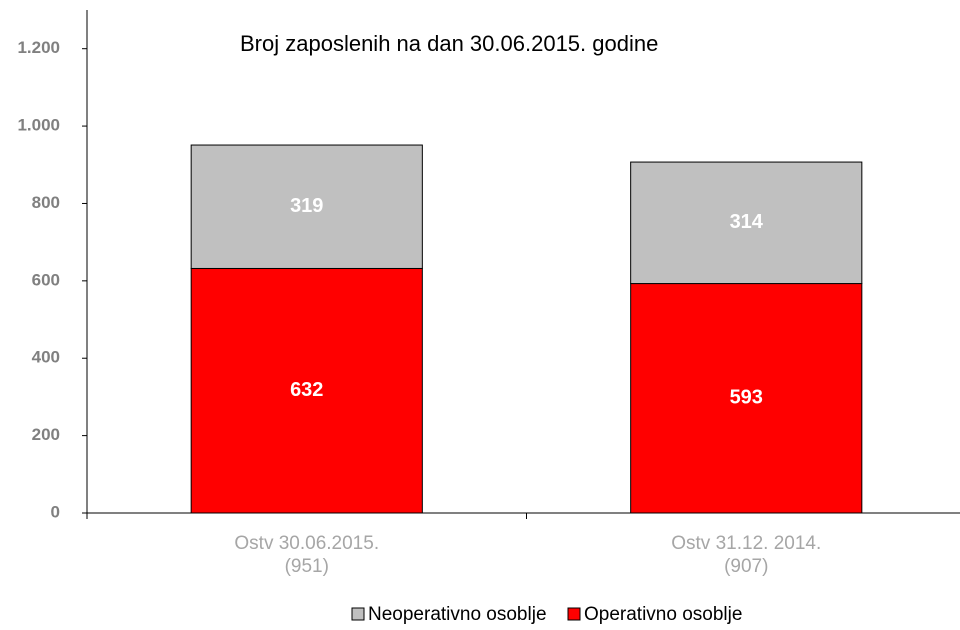  What do you see at coordinates (457, 614) in the screenshot?
I see `legend-label: Neoperativno osoblje` at bounding box center [457, 614].